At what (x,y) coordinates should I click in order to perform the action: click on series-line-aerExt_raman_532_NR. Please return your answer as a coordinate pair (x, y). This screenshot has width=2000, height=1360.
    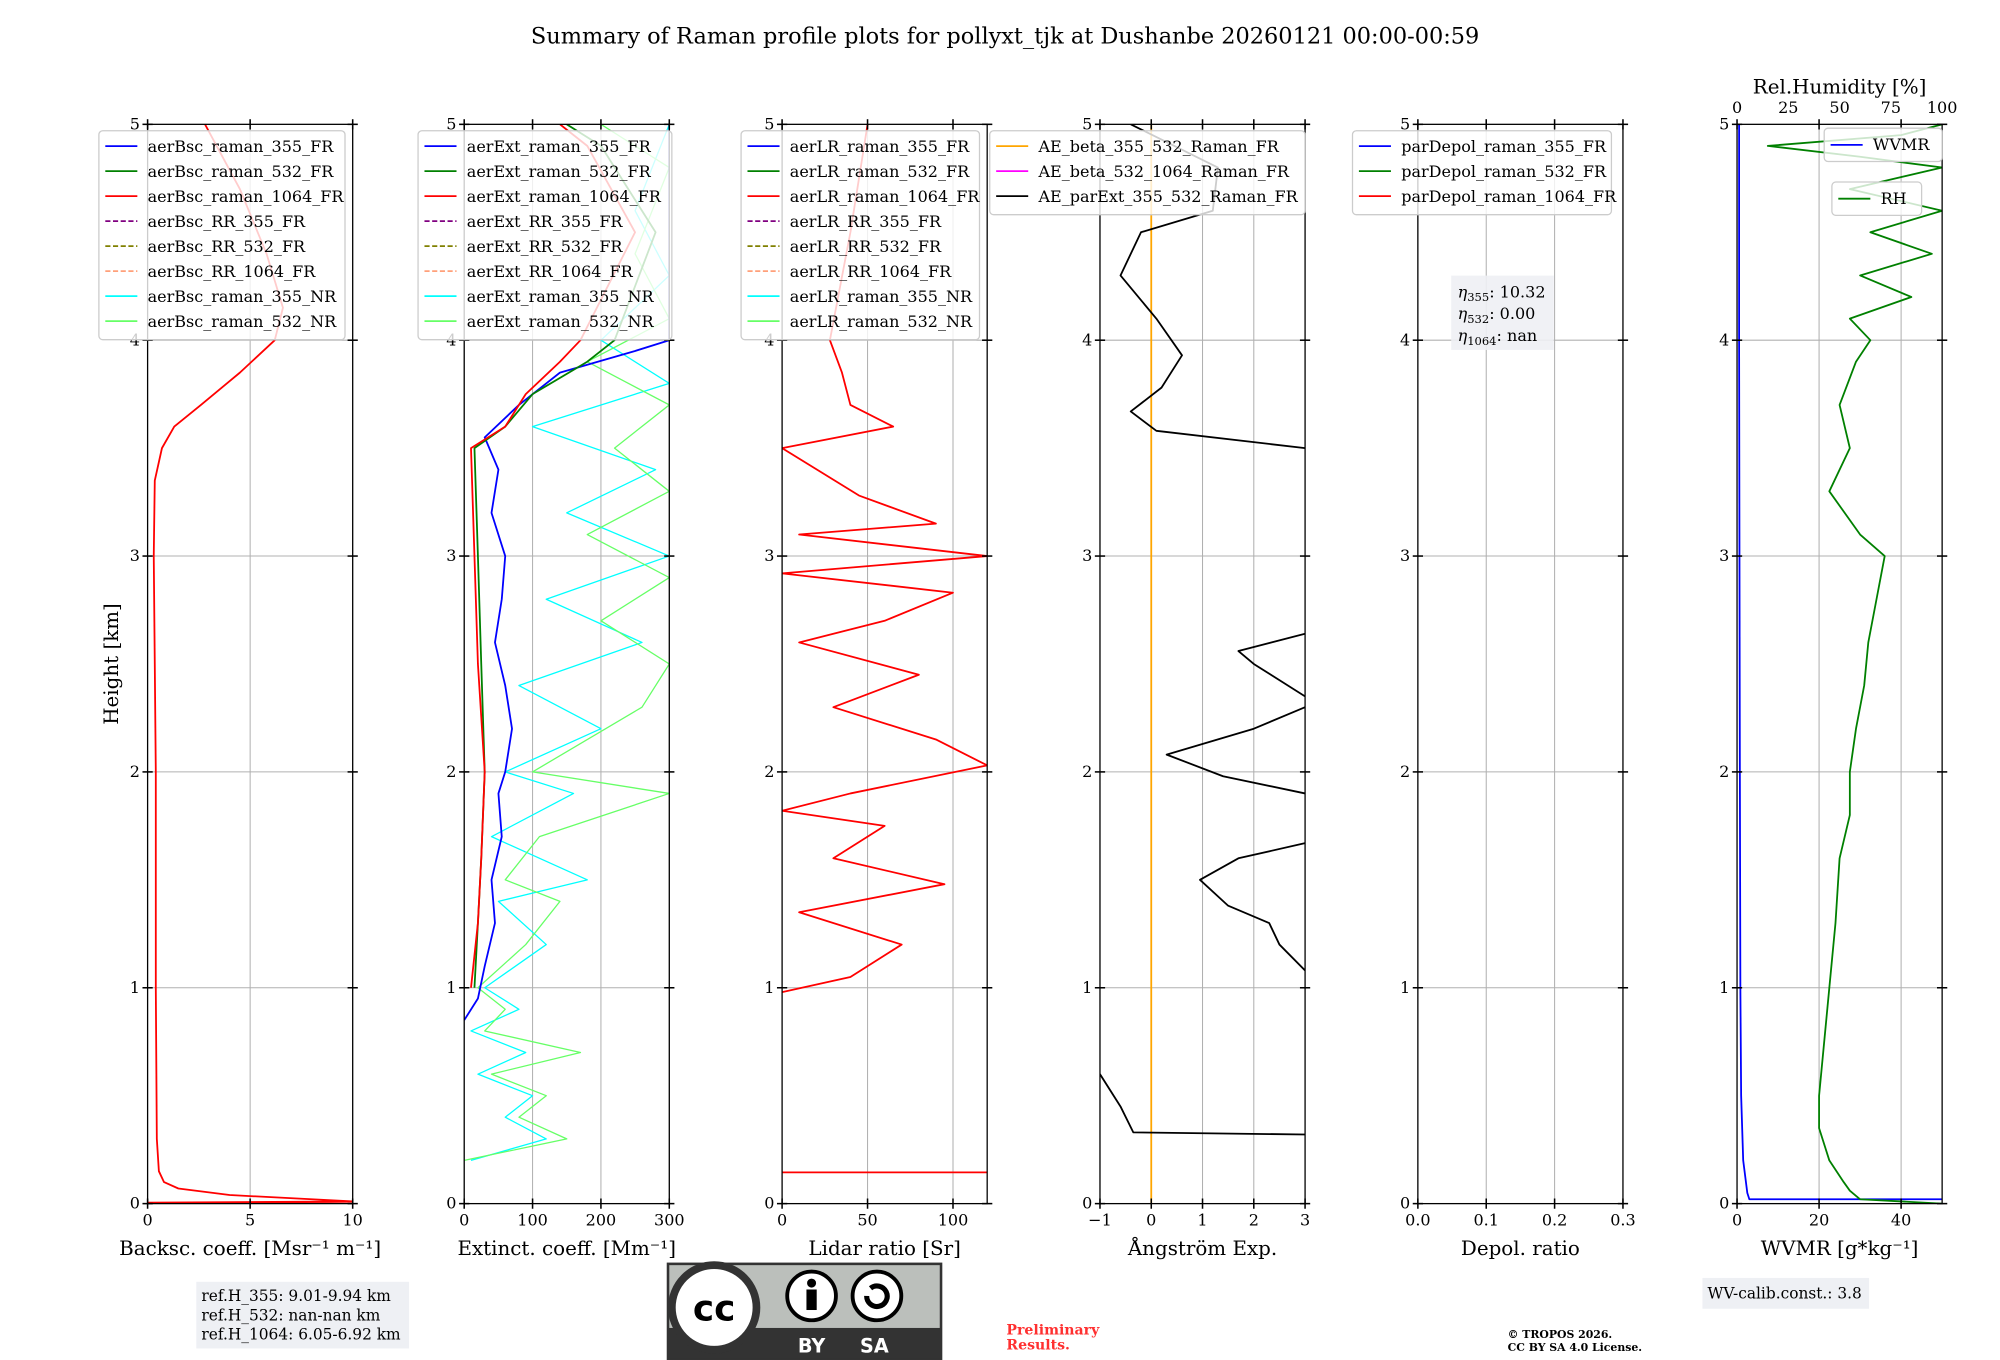
    Looking at the image, I should click on (567, 643).